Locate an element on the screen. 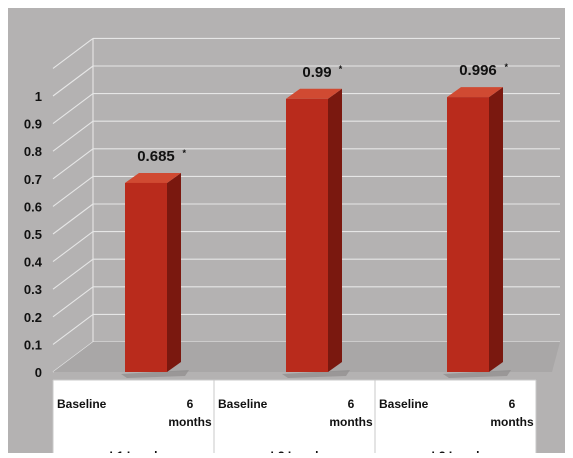 This screenshot has height=458, width=573. value-label: 0.99 is located at coordinates (316, 72).